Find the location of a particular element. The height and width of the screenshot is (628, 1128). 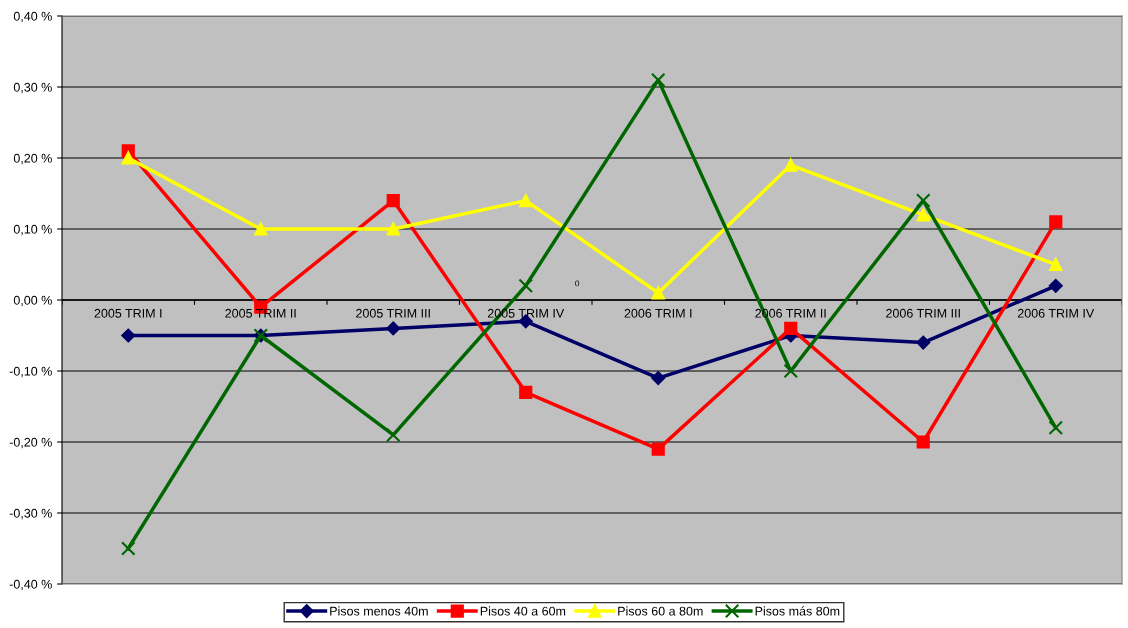

x-tick-label: 2005 TRIM II is located at coordinates (260, 313).